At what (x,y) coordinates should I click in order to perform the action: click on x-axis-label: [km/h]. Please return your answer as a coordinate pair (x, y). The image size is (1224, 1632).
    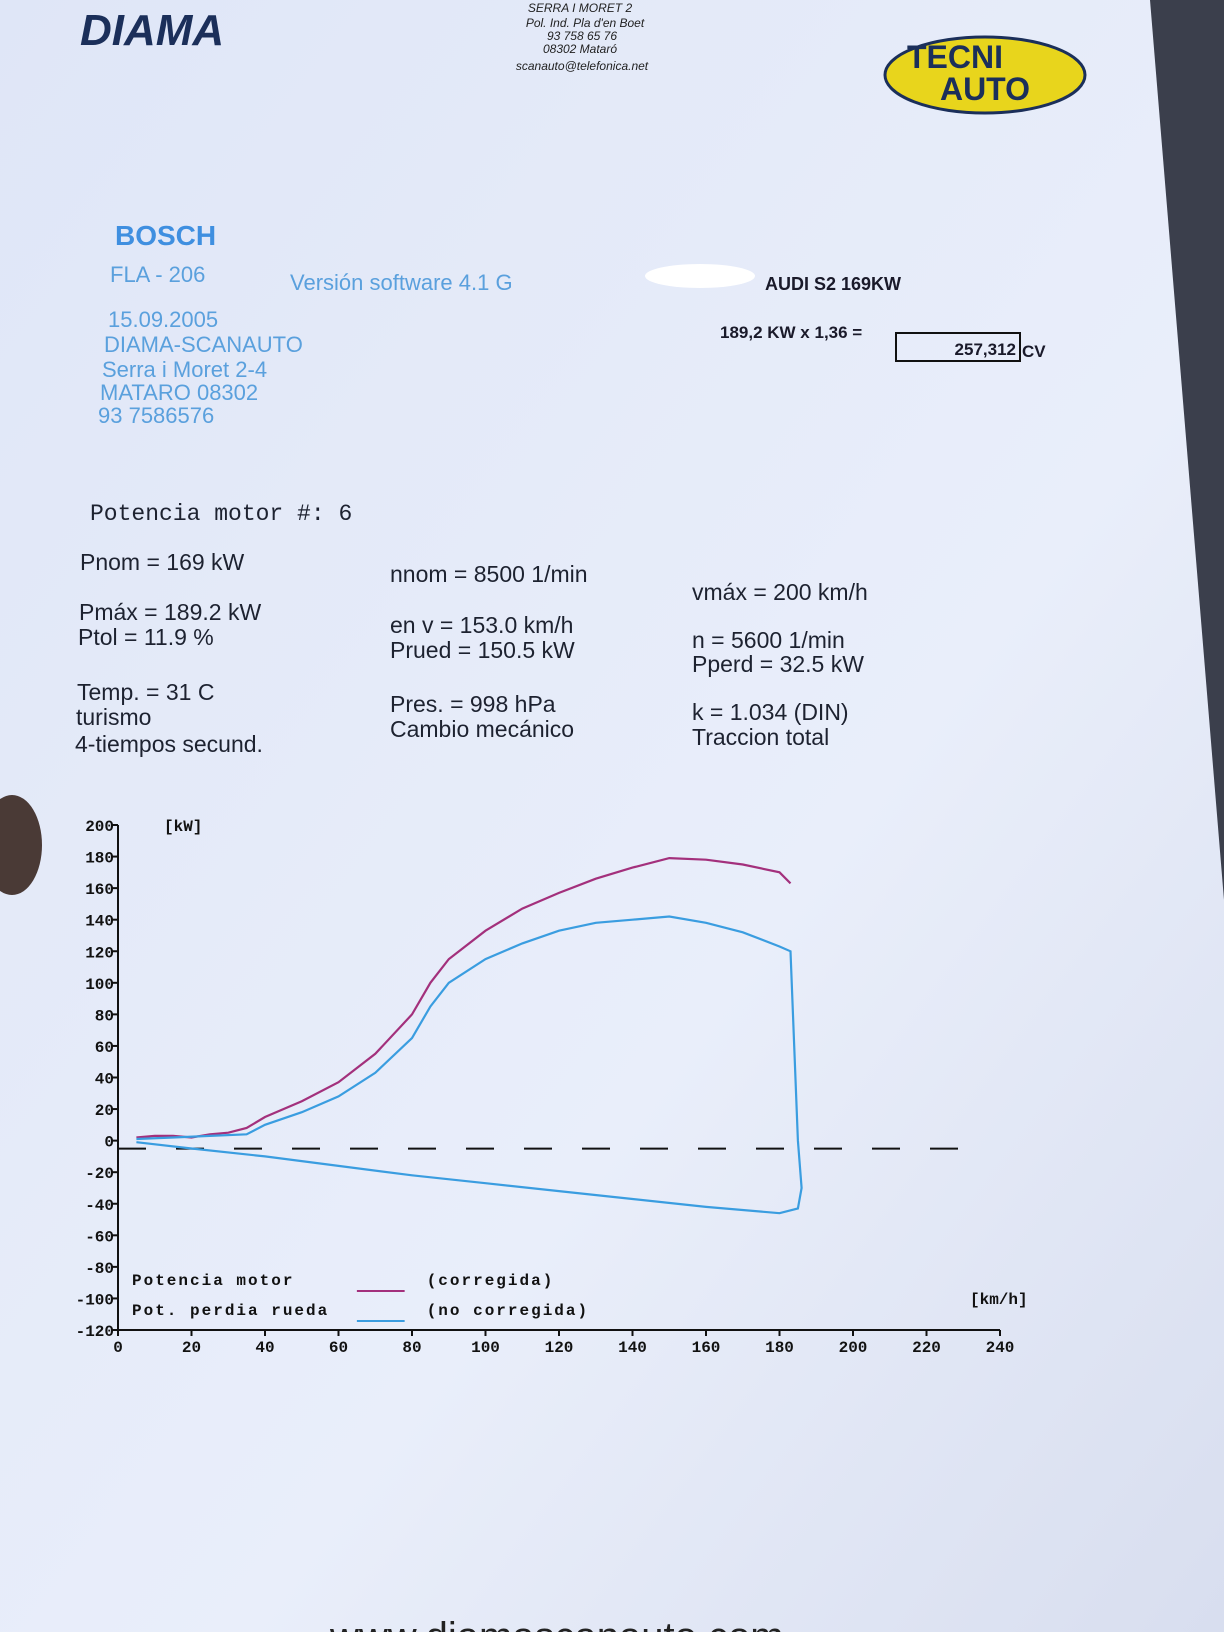
    Looking at the image, I should click on (999, 1300).